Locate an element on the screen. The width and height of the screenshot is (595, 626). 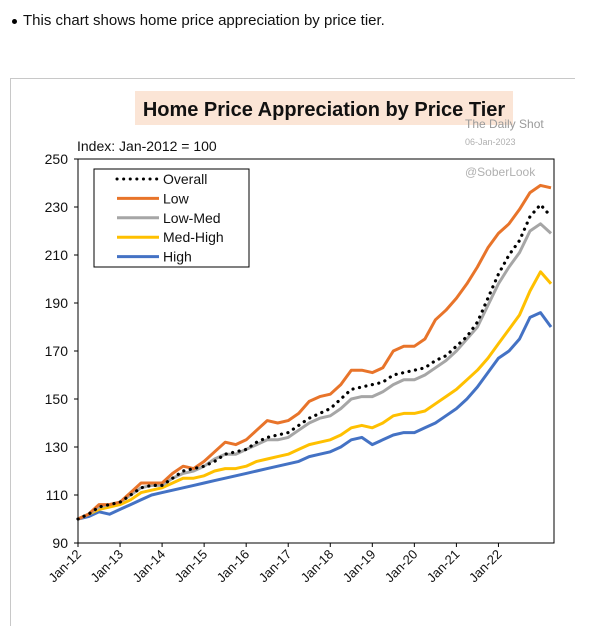
x-tick-label: Jan-18 is located at coordinates (317, 566).